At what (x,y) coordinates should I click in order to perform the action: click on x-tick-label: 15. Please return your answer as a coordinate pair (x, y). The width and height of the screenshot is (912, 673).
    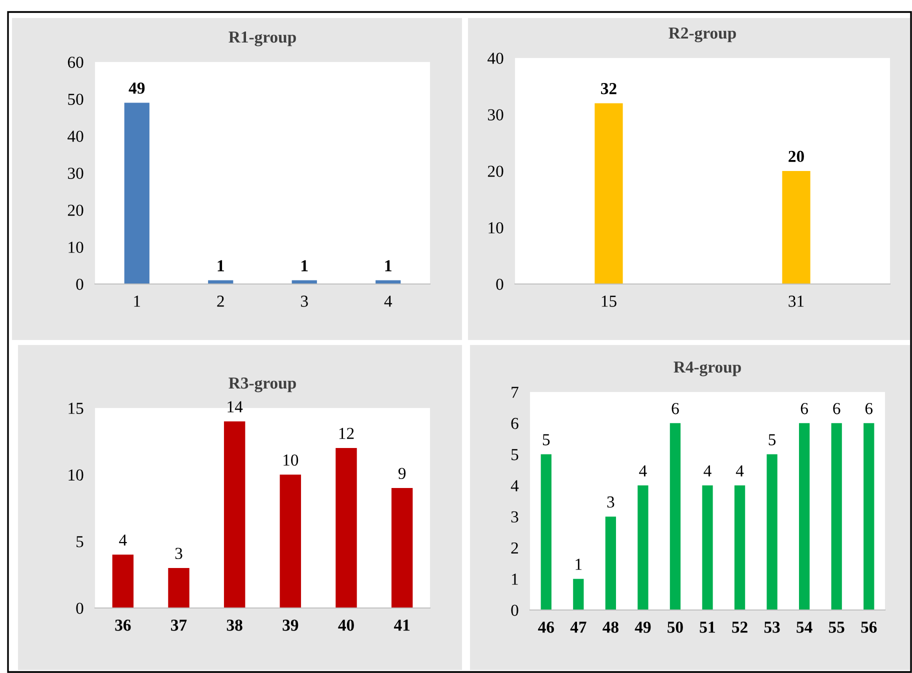
    Looking at the image, I should click on (609, 301).